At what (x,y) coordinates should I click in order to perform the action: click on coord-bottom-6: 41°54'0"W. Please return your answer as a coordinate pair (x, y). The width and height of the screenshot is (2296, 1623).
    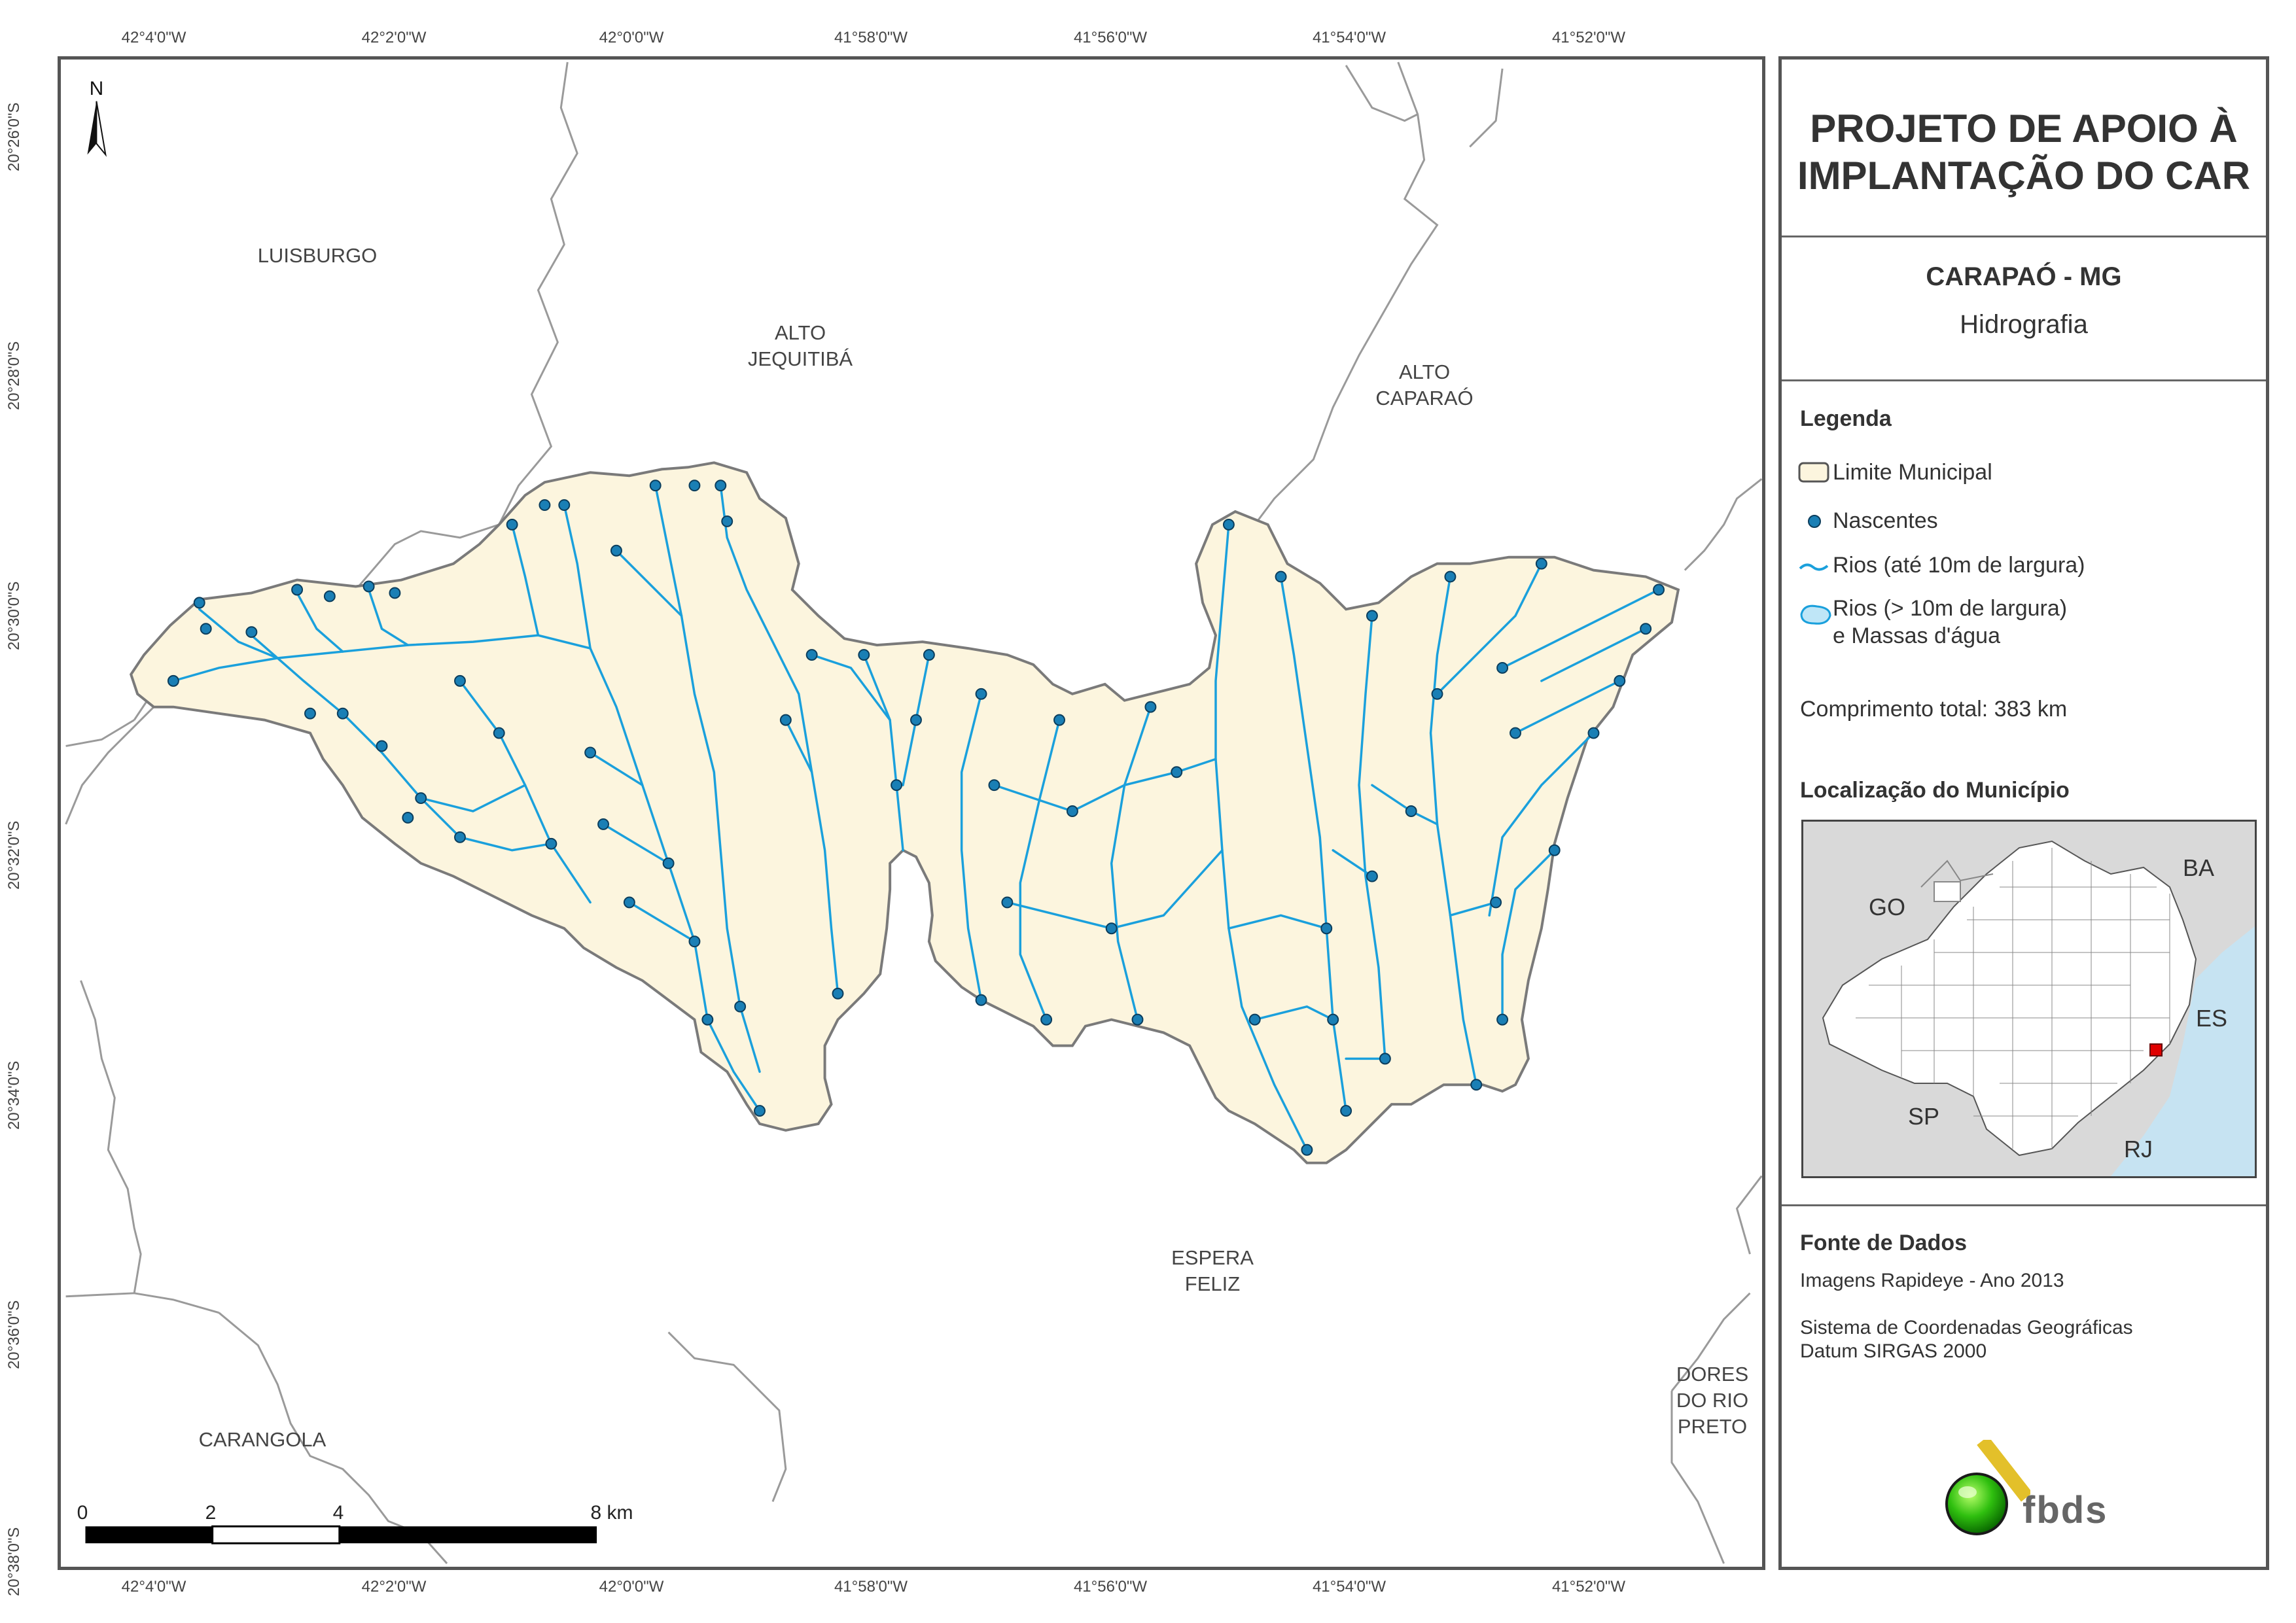
    Looking at the image, I should click on (1349, 1587).